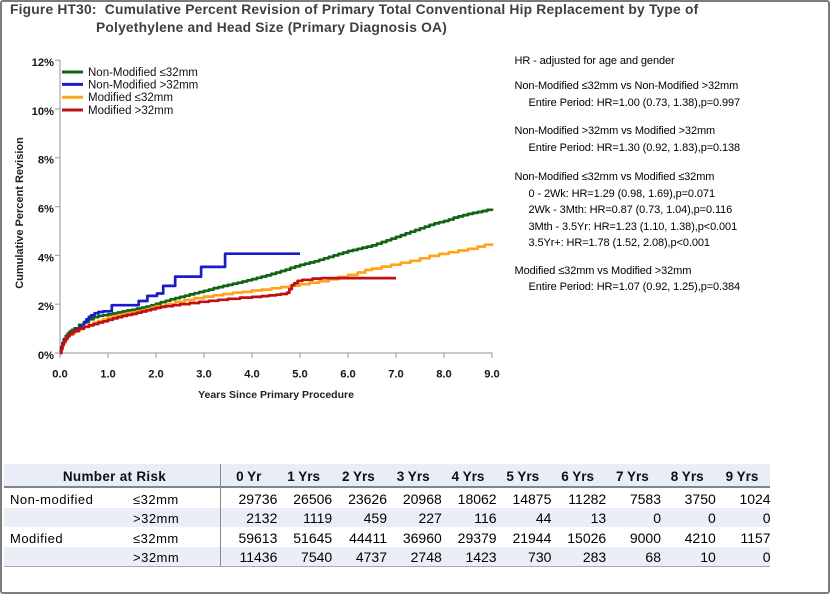 The width and height of the screenshot is (830, 594). Describe the element at coordinates (130, 111) in the screenshot. I see `svg-text: Modified >32mm` at that location.